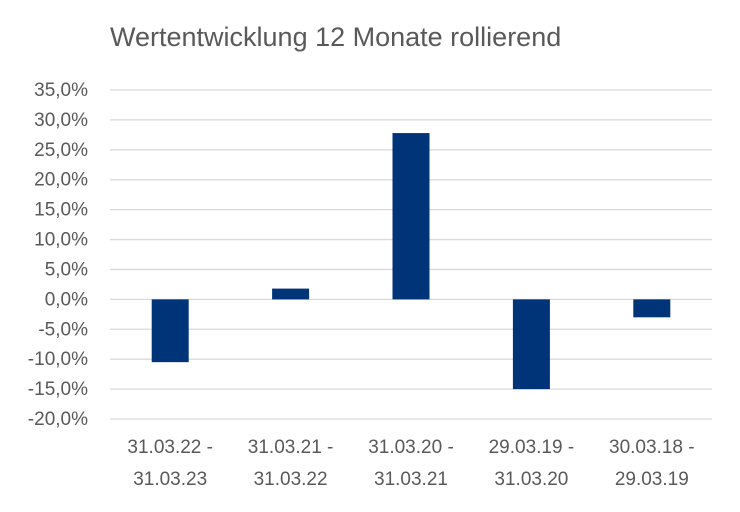 The width and height of the screenshot is (740, 512). What do you see at coordinates (61, 120) in the screenshot?
I see `y-tick-label: 30,0%` at bounding box center [61, 120].